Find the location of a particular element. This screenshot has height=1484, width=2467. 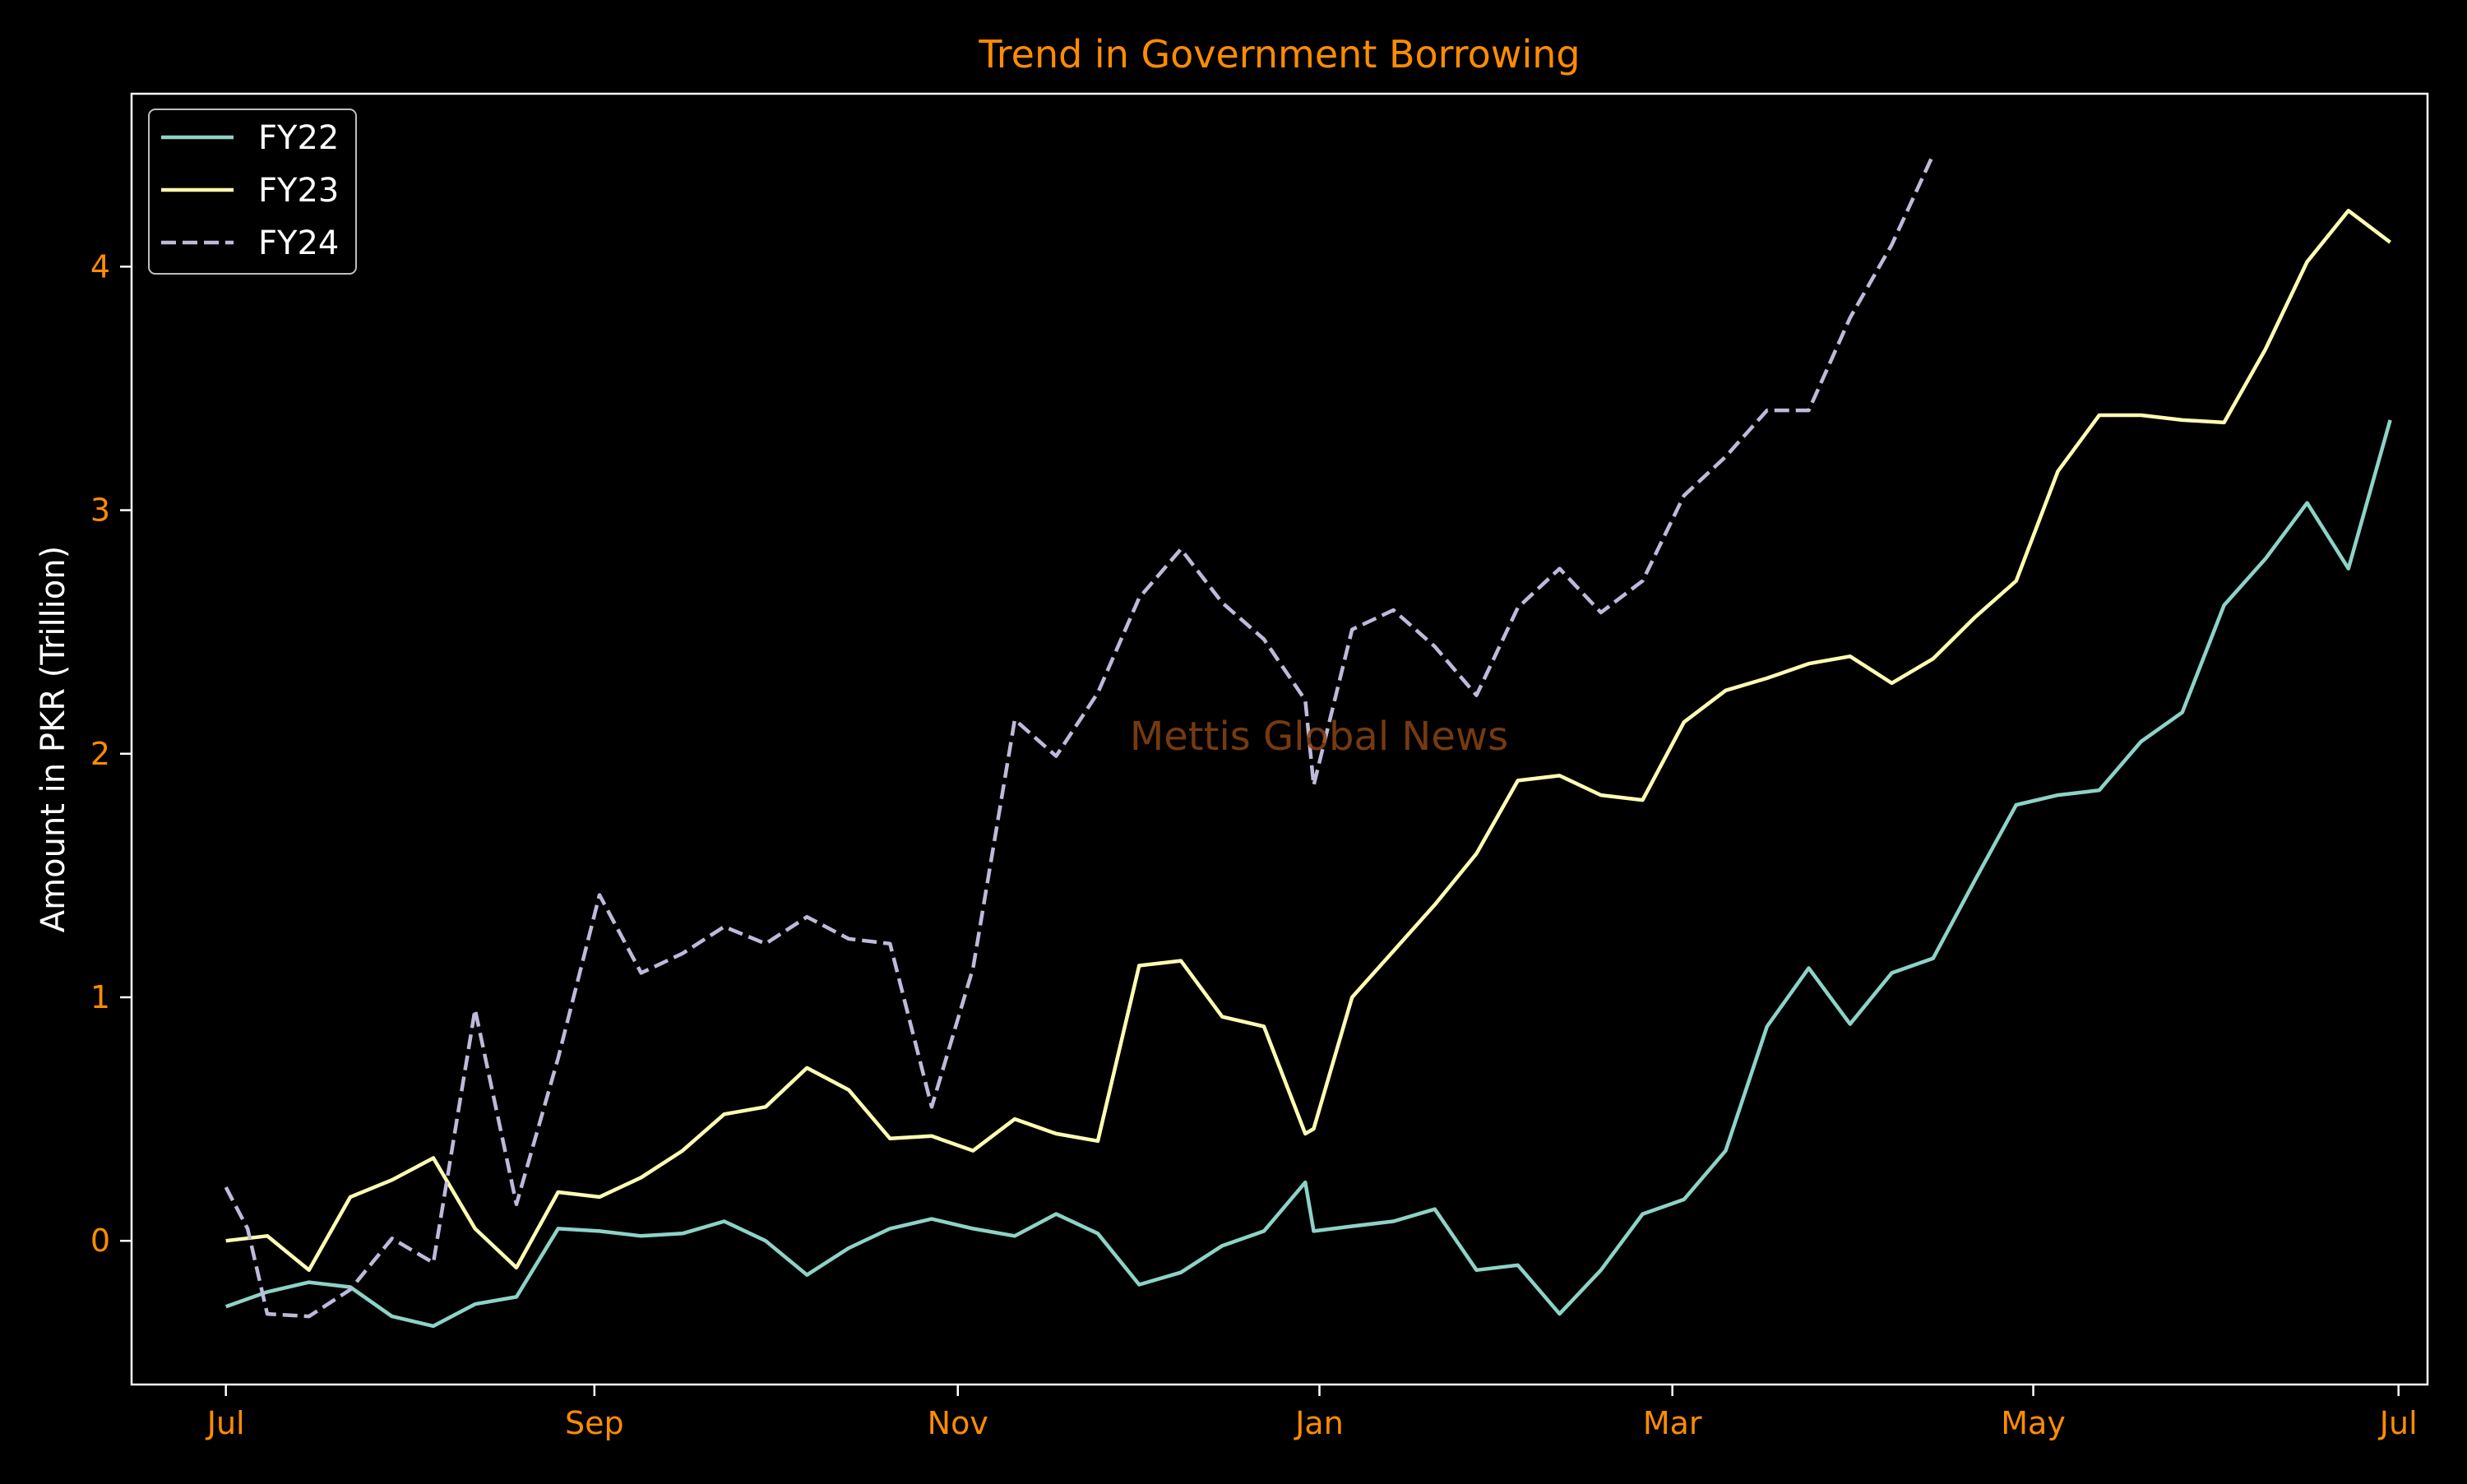

x-axis: Jul Sep Nov Jan Mar May Jul is located at coordinates (1312, 1413).